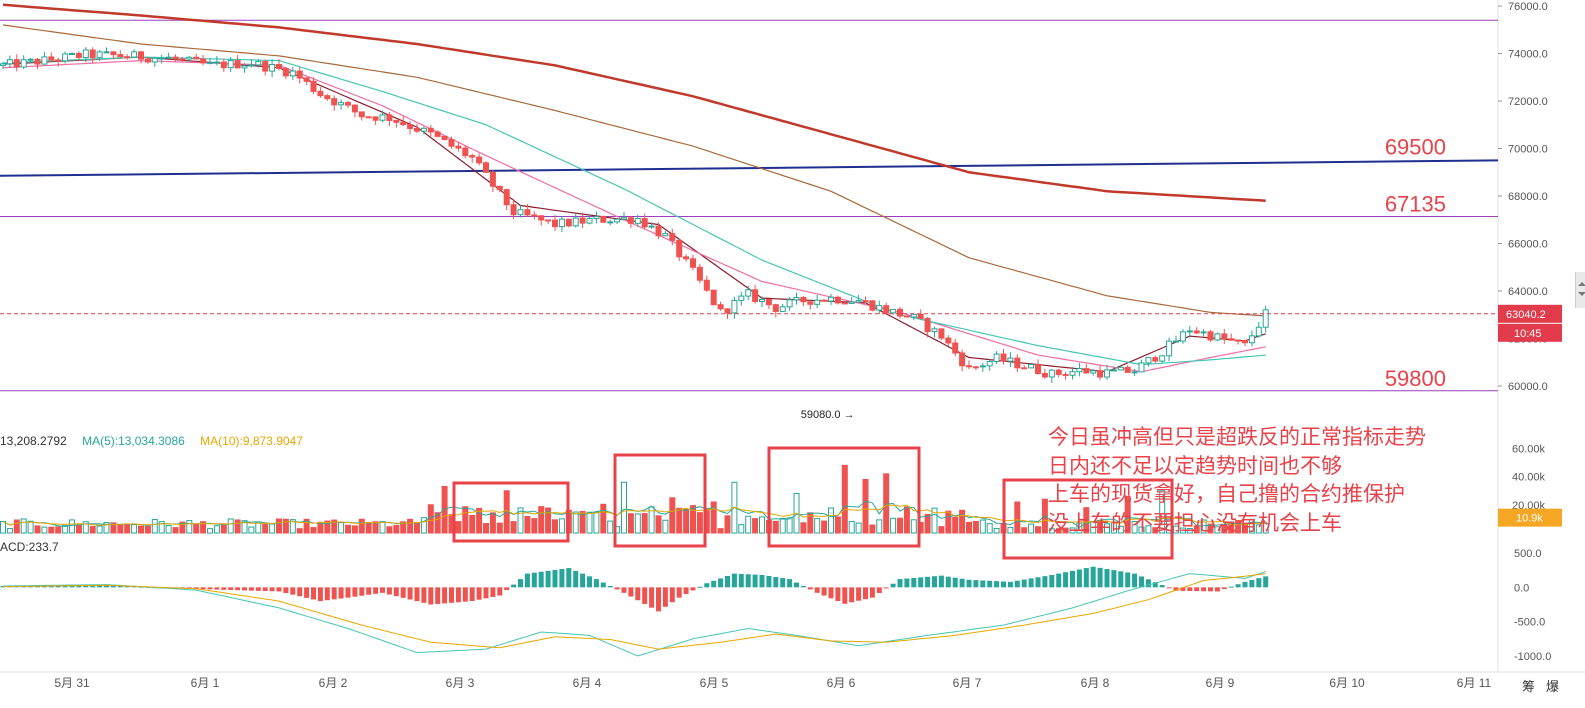 The image size is (1585, 708). Describe the element at coordinates (1529, 687) in the screenshot. I see `chip-button: 筹` at that location.